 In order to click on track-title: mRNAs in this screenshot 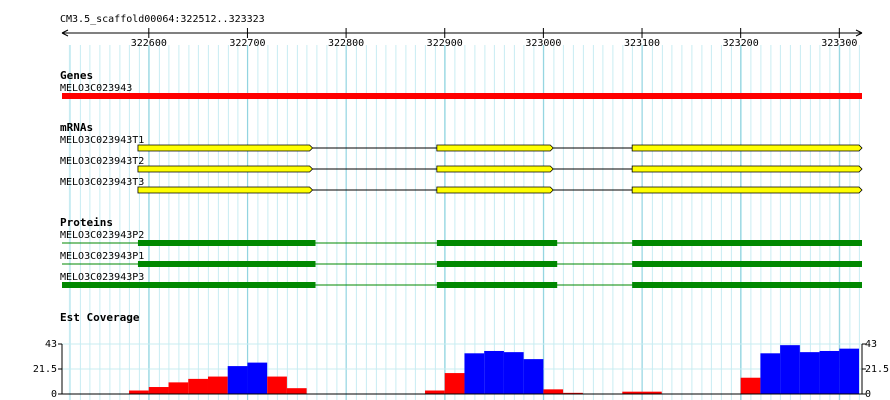, I will do `click(76, 127)`.